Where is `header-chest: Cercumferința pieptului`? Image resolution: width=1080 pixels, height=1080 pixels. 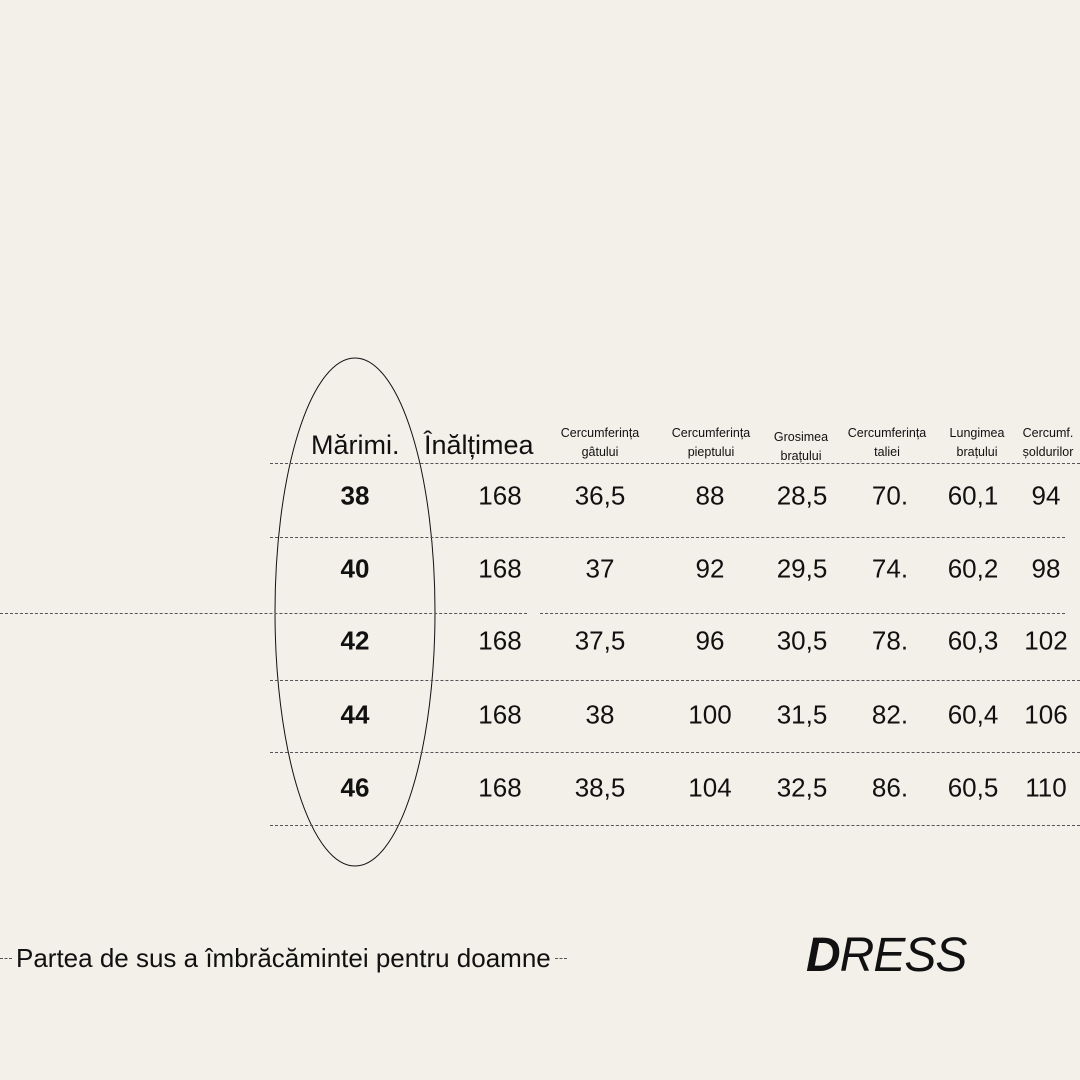
header-chest: Cercumferința pieptului is located at coordinates (711, 442).